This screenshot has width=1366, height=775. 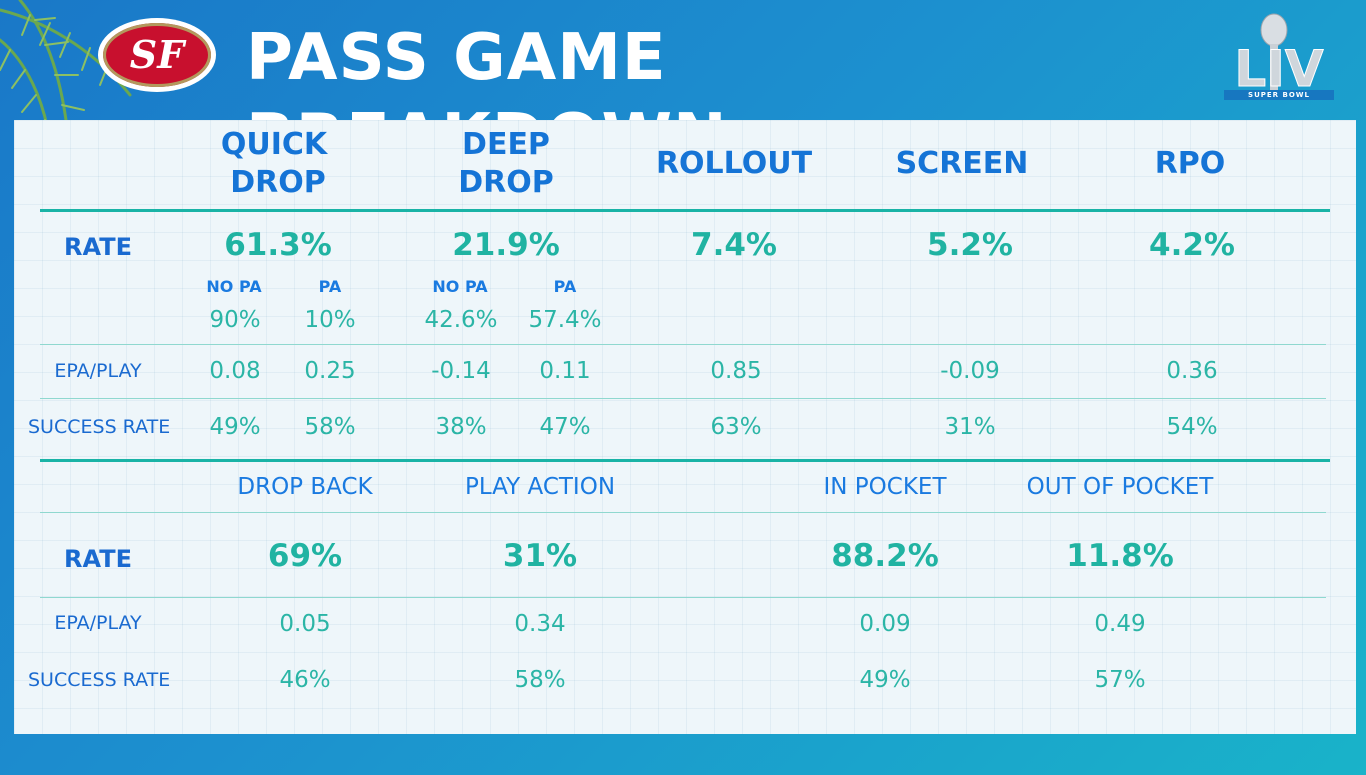 I want to click on success-out-of-pocket: 57%, so click(x=1120, y=680).